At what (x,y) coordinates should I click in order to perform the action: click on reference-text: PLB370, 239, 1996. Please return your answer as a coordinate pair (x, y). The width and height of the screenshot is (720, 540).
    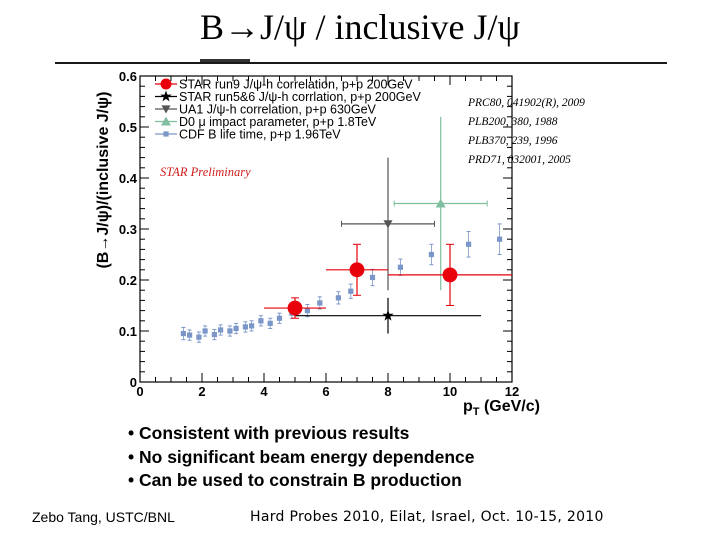
    Looking at the image, I should click on (512, 141).